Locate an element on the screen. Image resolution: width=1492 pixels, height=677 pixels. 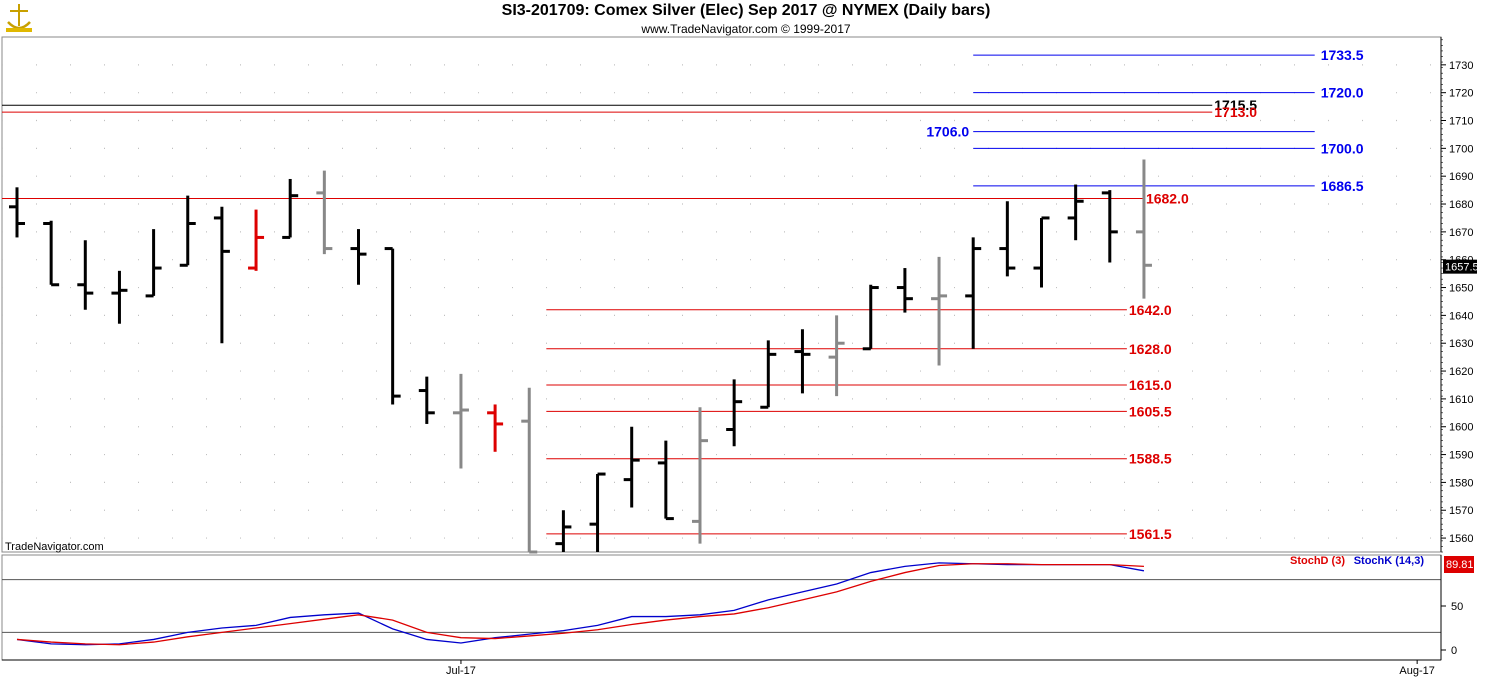
price-tick-label: 1650 is located at coordinates (1461, 289).